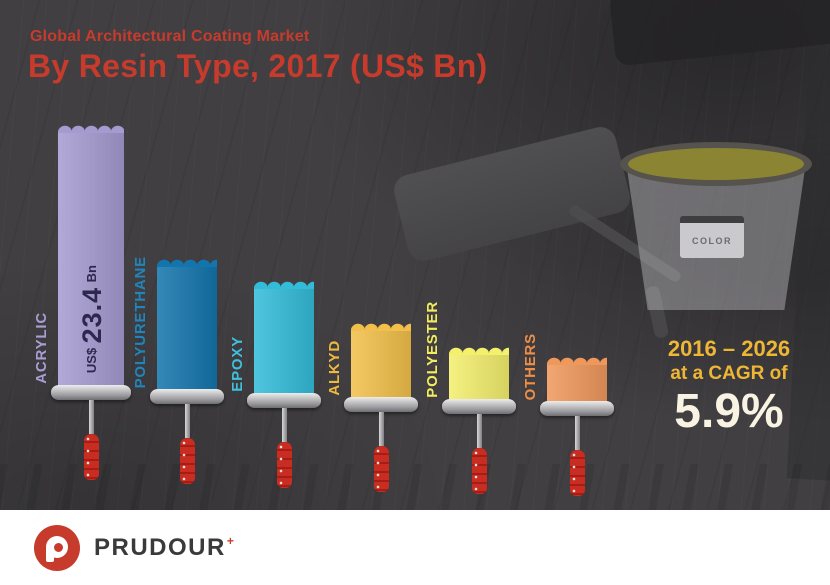  I want to click on bar-label: ALKYD, so click(334, 368).